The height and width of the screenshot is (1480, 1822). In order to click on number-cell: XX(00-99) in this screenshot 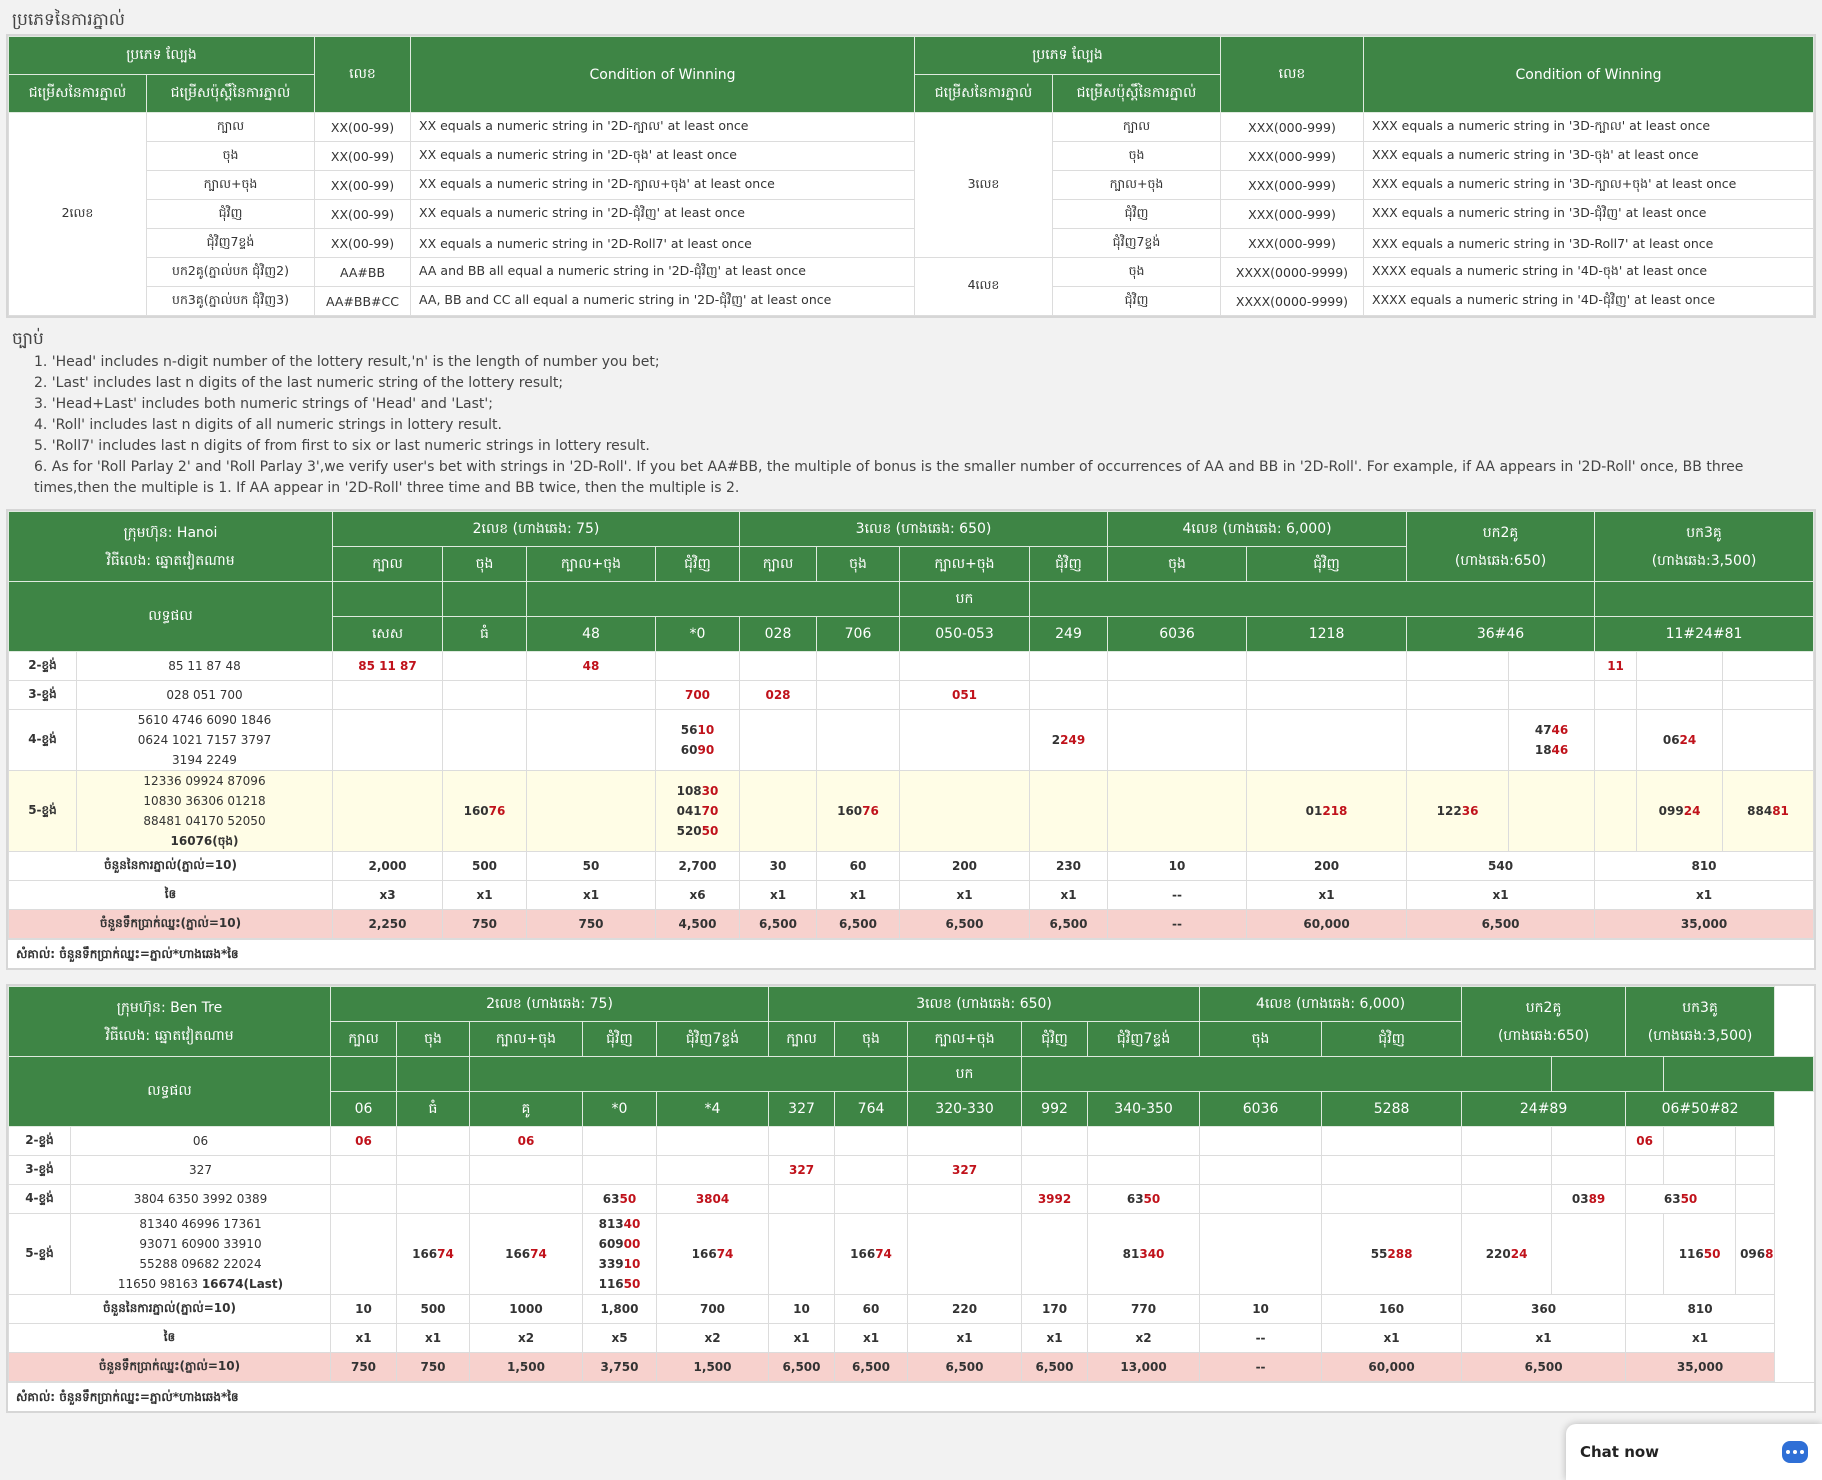, I will do `click(362, 127)`.